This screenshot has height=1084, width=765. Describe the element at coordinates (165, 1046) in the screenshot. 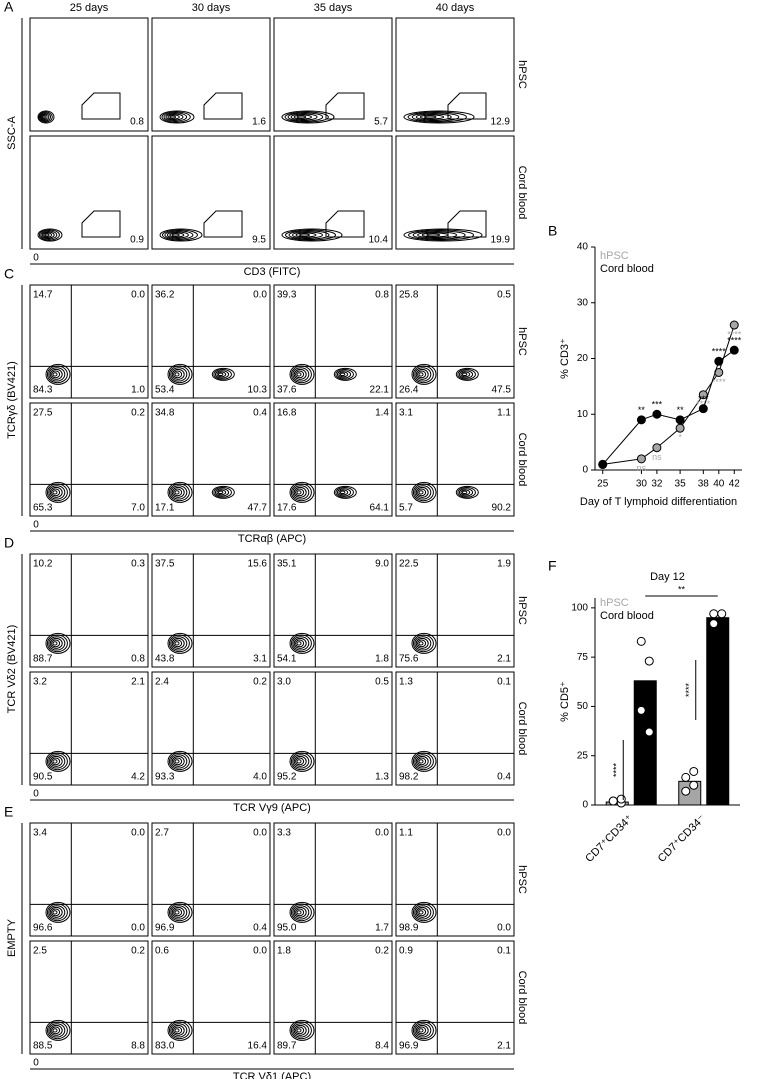

I see `quadrant-value: 83.0` at that location.